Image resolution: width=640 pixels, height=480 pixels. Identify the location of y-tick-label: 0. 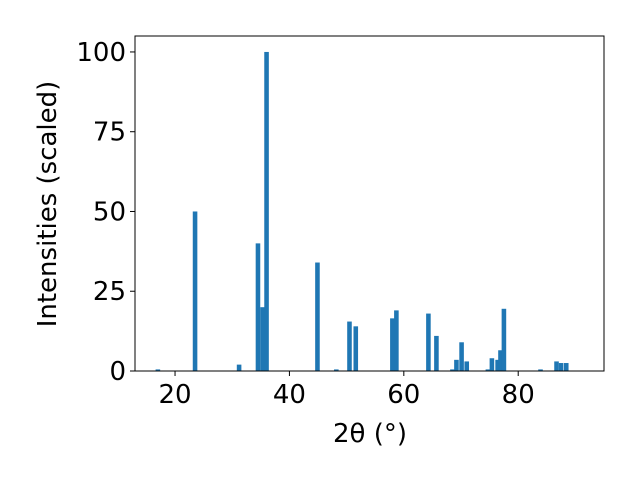
(117, 372).